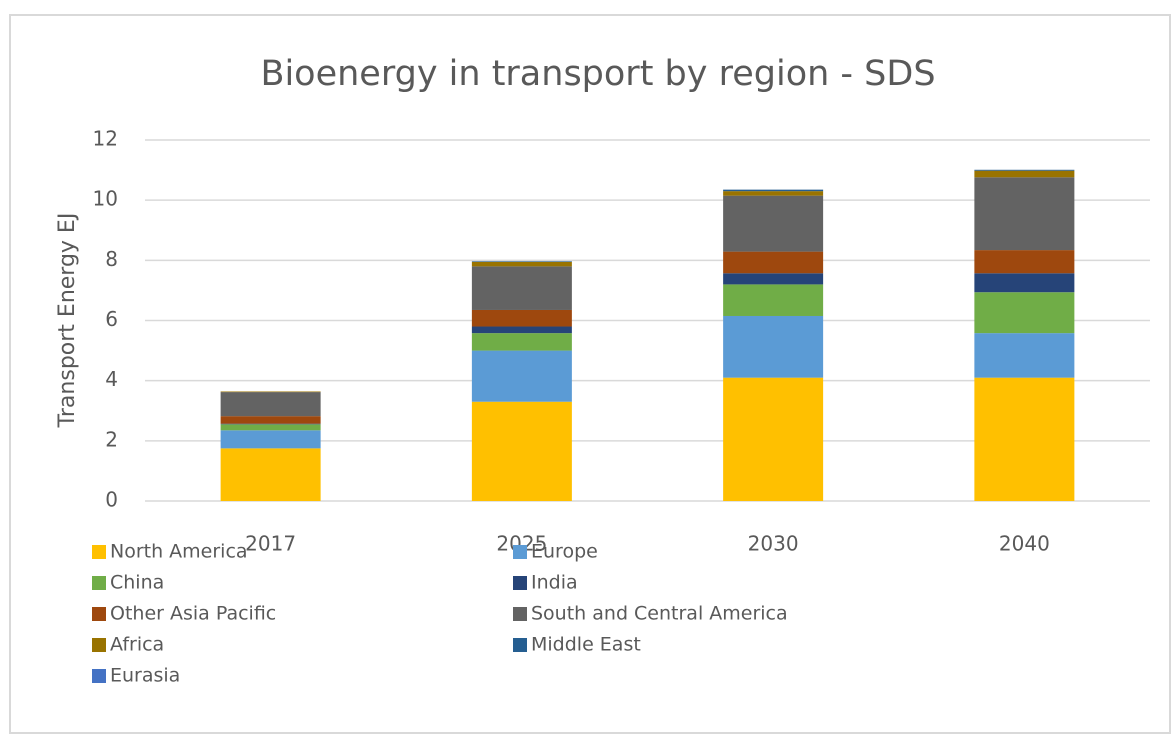  What do you see at coordinates (145, 676) in the screenshot?
I see `legend-label: Eurasia` at bounding box center [145, 676].